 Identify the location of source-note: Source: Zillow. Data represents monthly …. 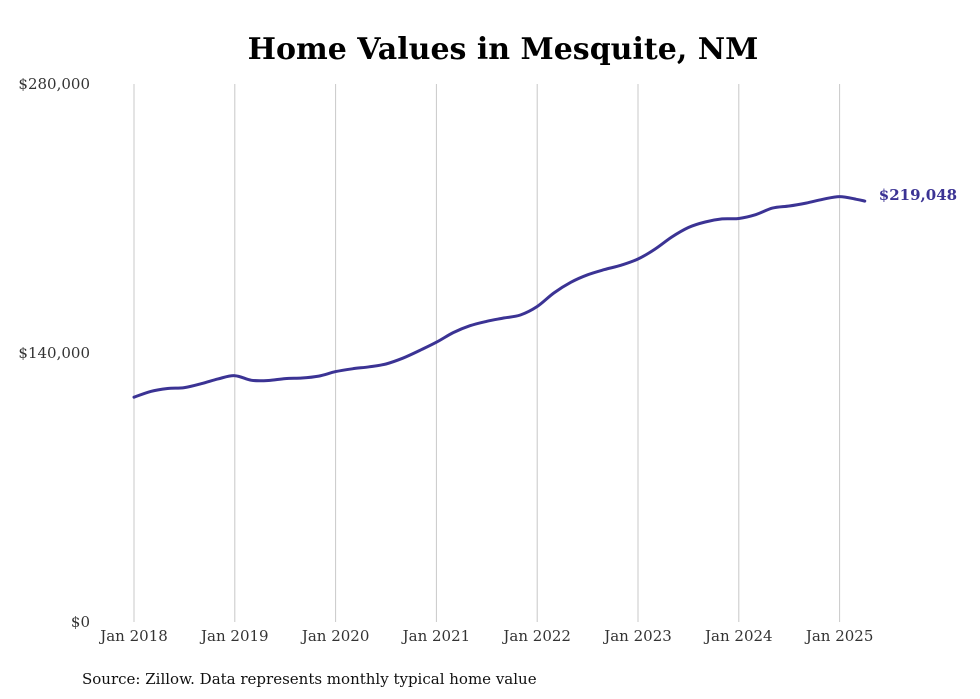
(309, 679).